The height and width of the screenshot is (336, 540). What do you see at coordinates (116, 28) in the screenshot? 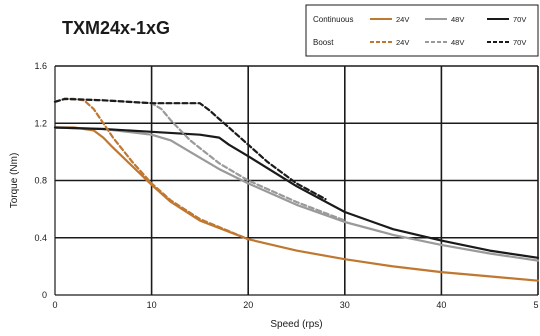
I see `chart-title: TXM24x-1xG` at bounding box center [116, 28].